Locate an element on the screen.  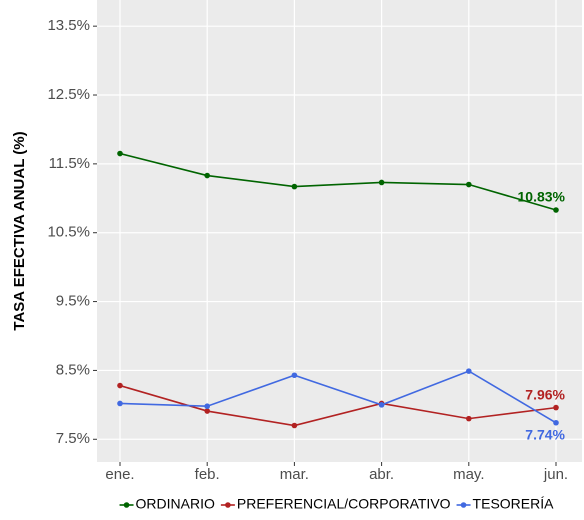
legend-label: TESORERÍA is located at coordinates (514, 504).